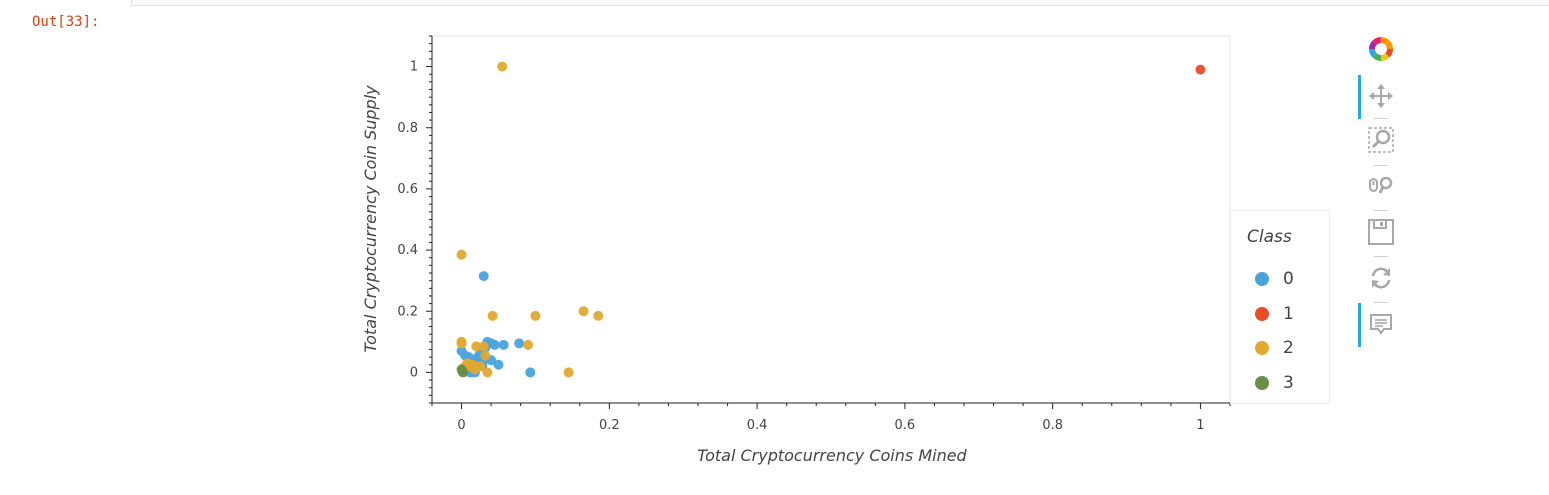  I want to click on plot-toolbar, so click(1380, 195).